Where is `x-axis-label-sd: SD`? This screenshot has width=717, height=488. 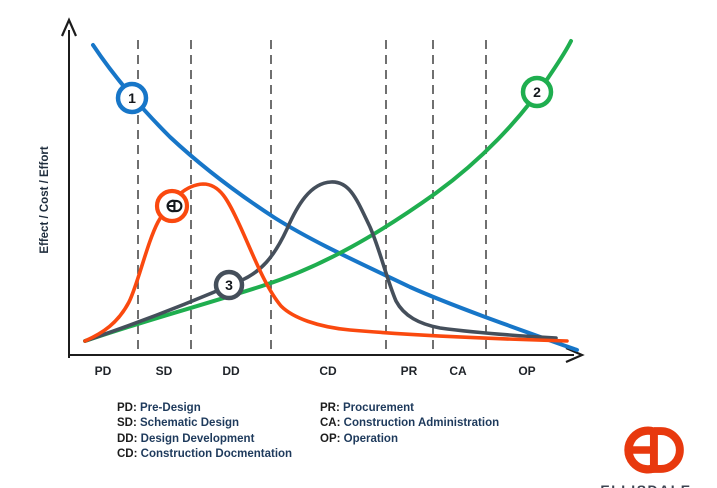
x-axis-label-sd: SD is located at coordinates (164, 371).